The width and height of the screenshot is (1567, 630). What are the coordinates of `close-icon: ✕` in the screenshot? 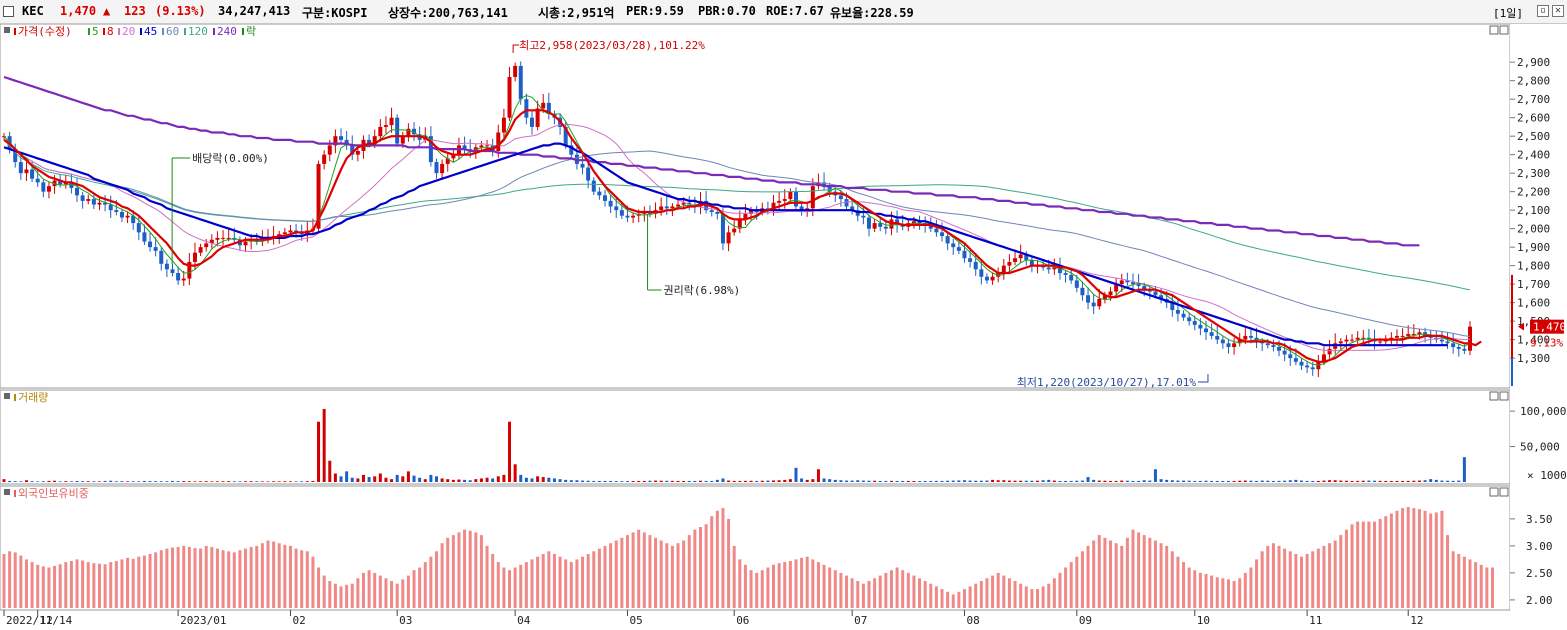 It's located at (1558, 11).